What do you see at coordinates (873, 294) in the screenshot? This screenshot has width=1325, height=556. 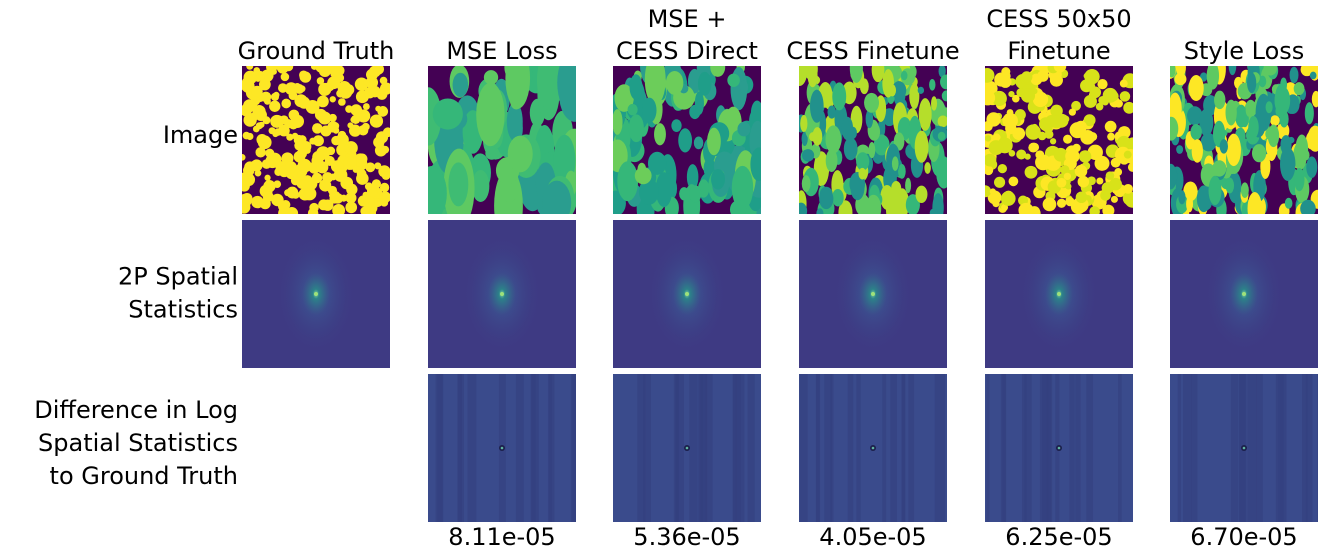 I see `center` at bounding box center [873, 294].